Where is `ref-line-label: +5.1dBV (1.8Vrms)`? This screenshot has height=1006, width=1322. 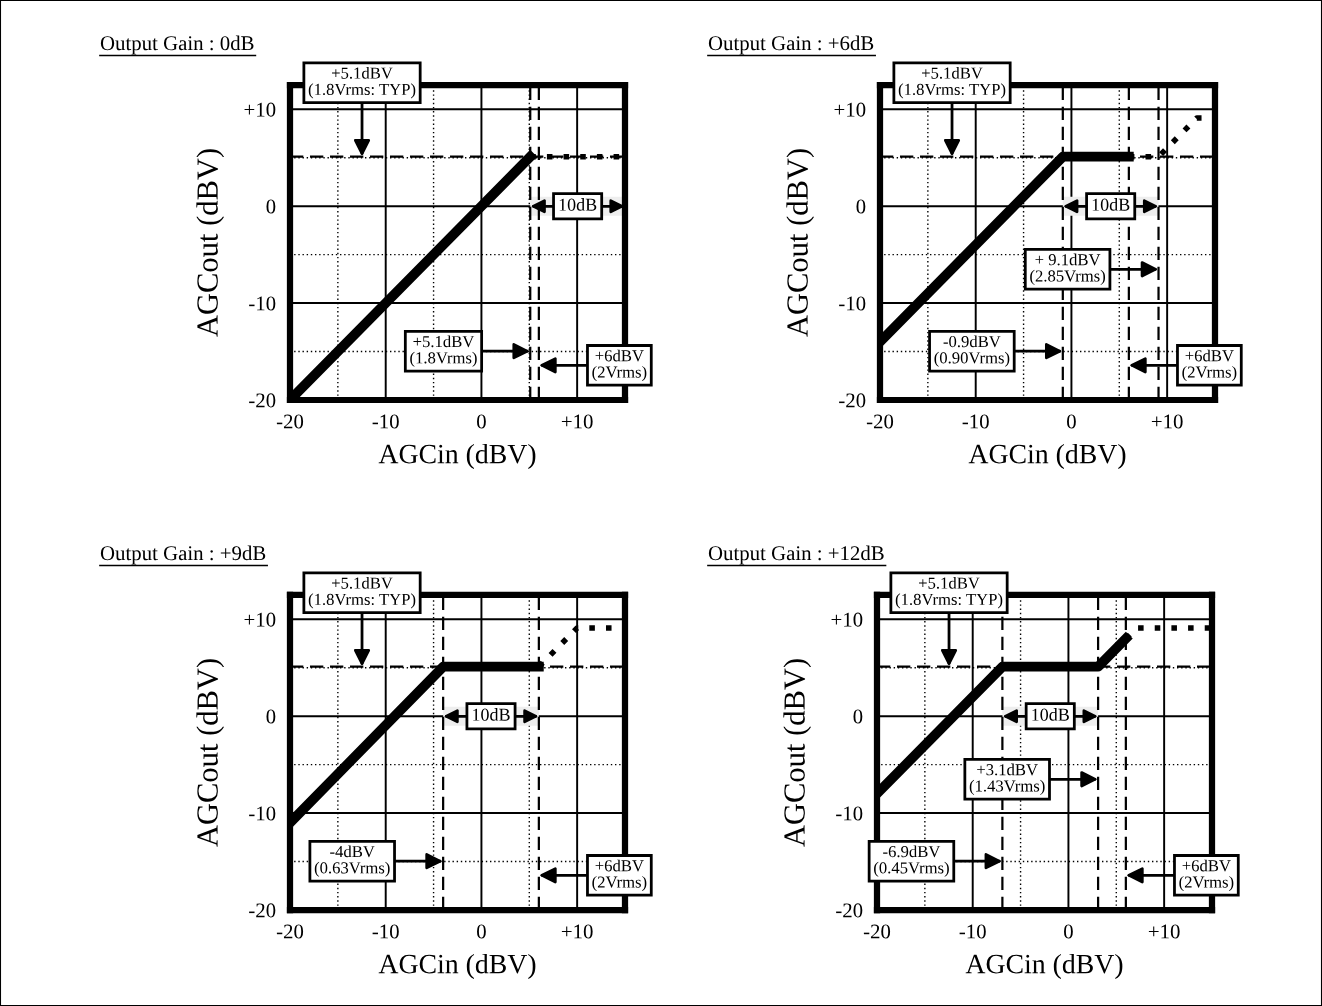
ref-line-label: +5.1dBV (1.8Vrms) is located at coordinates (443, 351).